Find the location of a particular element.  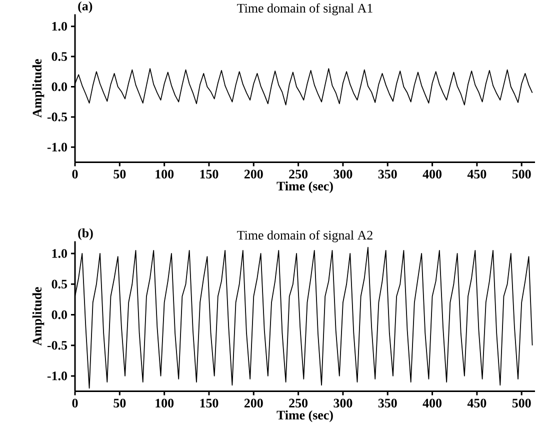

text: (b) is located at coordinates (85, 234).